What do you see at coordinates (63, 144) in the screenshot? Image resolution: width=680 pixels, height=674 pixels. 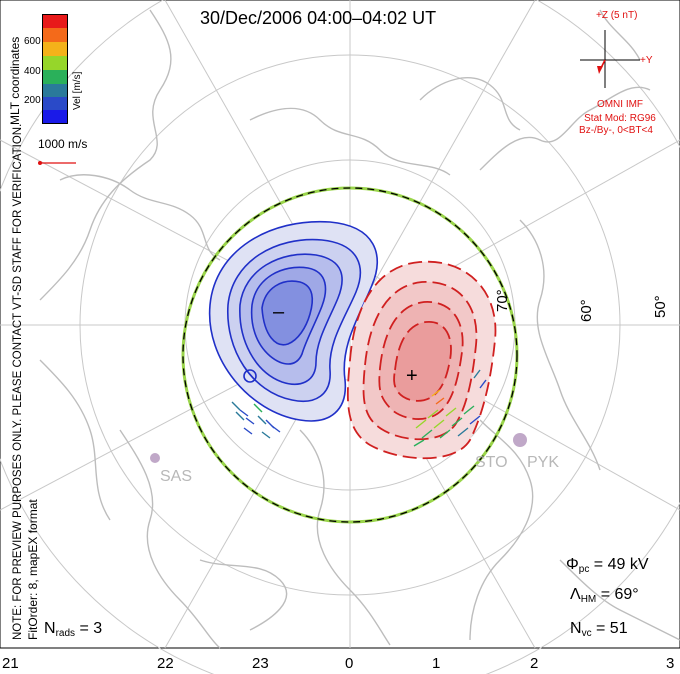 I see `vector-scale-label: 1000 m/s` at bounding box center [63, 144].